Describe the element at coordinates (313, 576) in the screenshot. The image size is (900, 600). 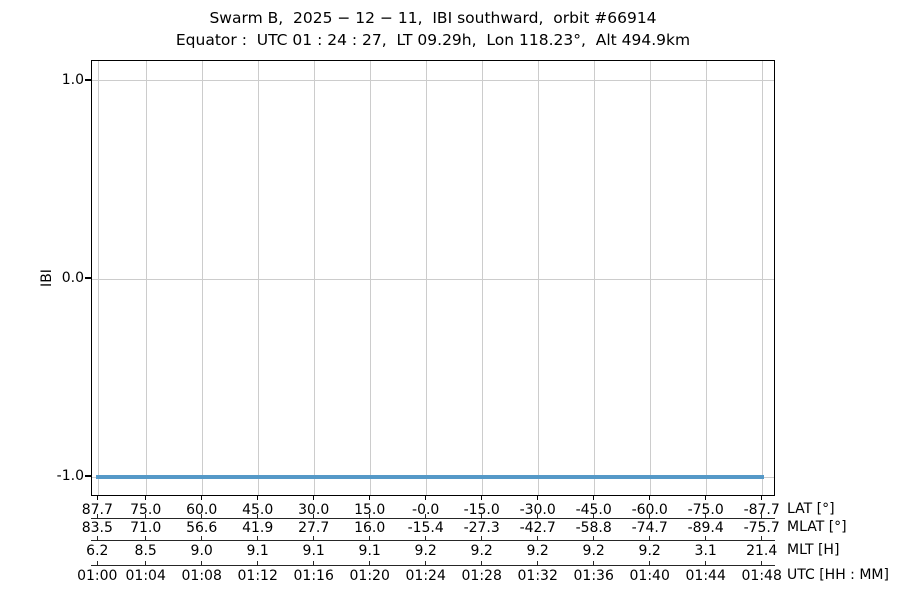
I see `x-tick-label: 01:16` at that location.